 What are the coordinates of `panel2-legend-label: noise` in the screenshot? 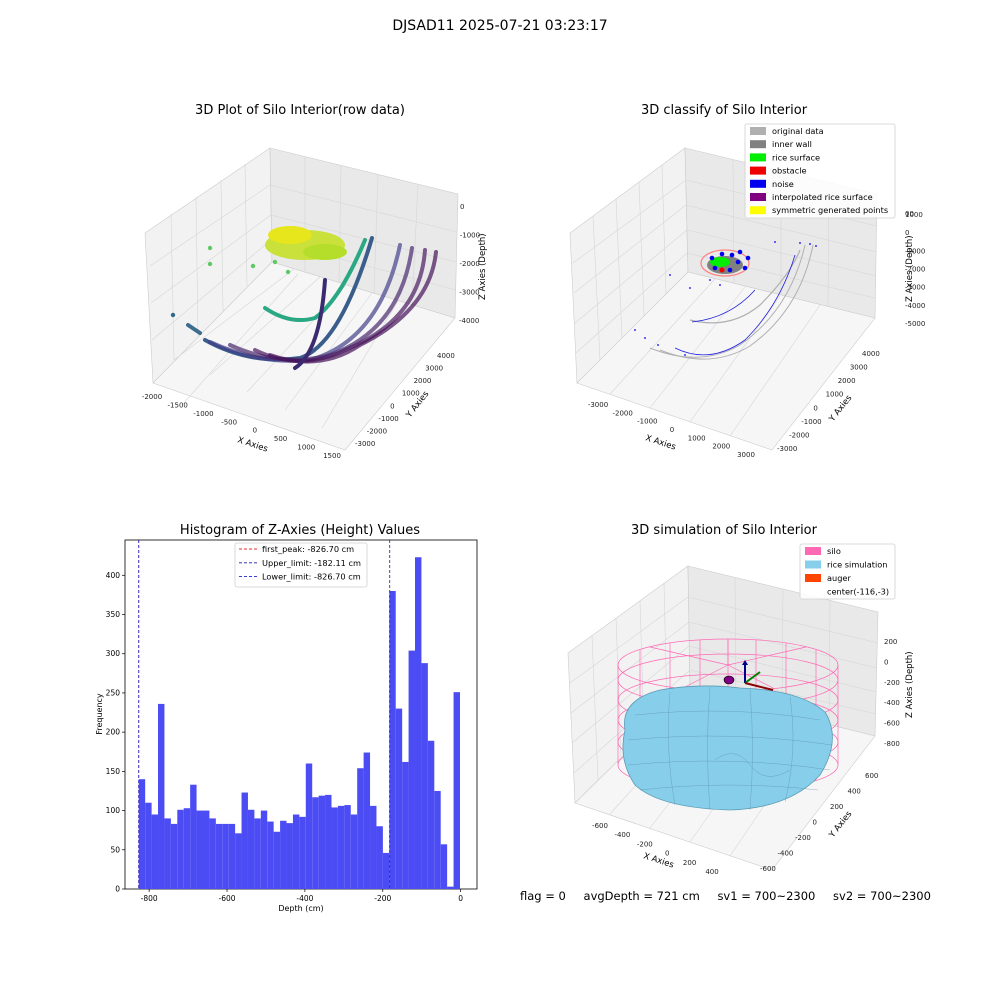 It's located at (783, 184).